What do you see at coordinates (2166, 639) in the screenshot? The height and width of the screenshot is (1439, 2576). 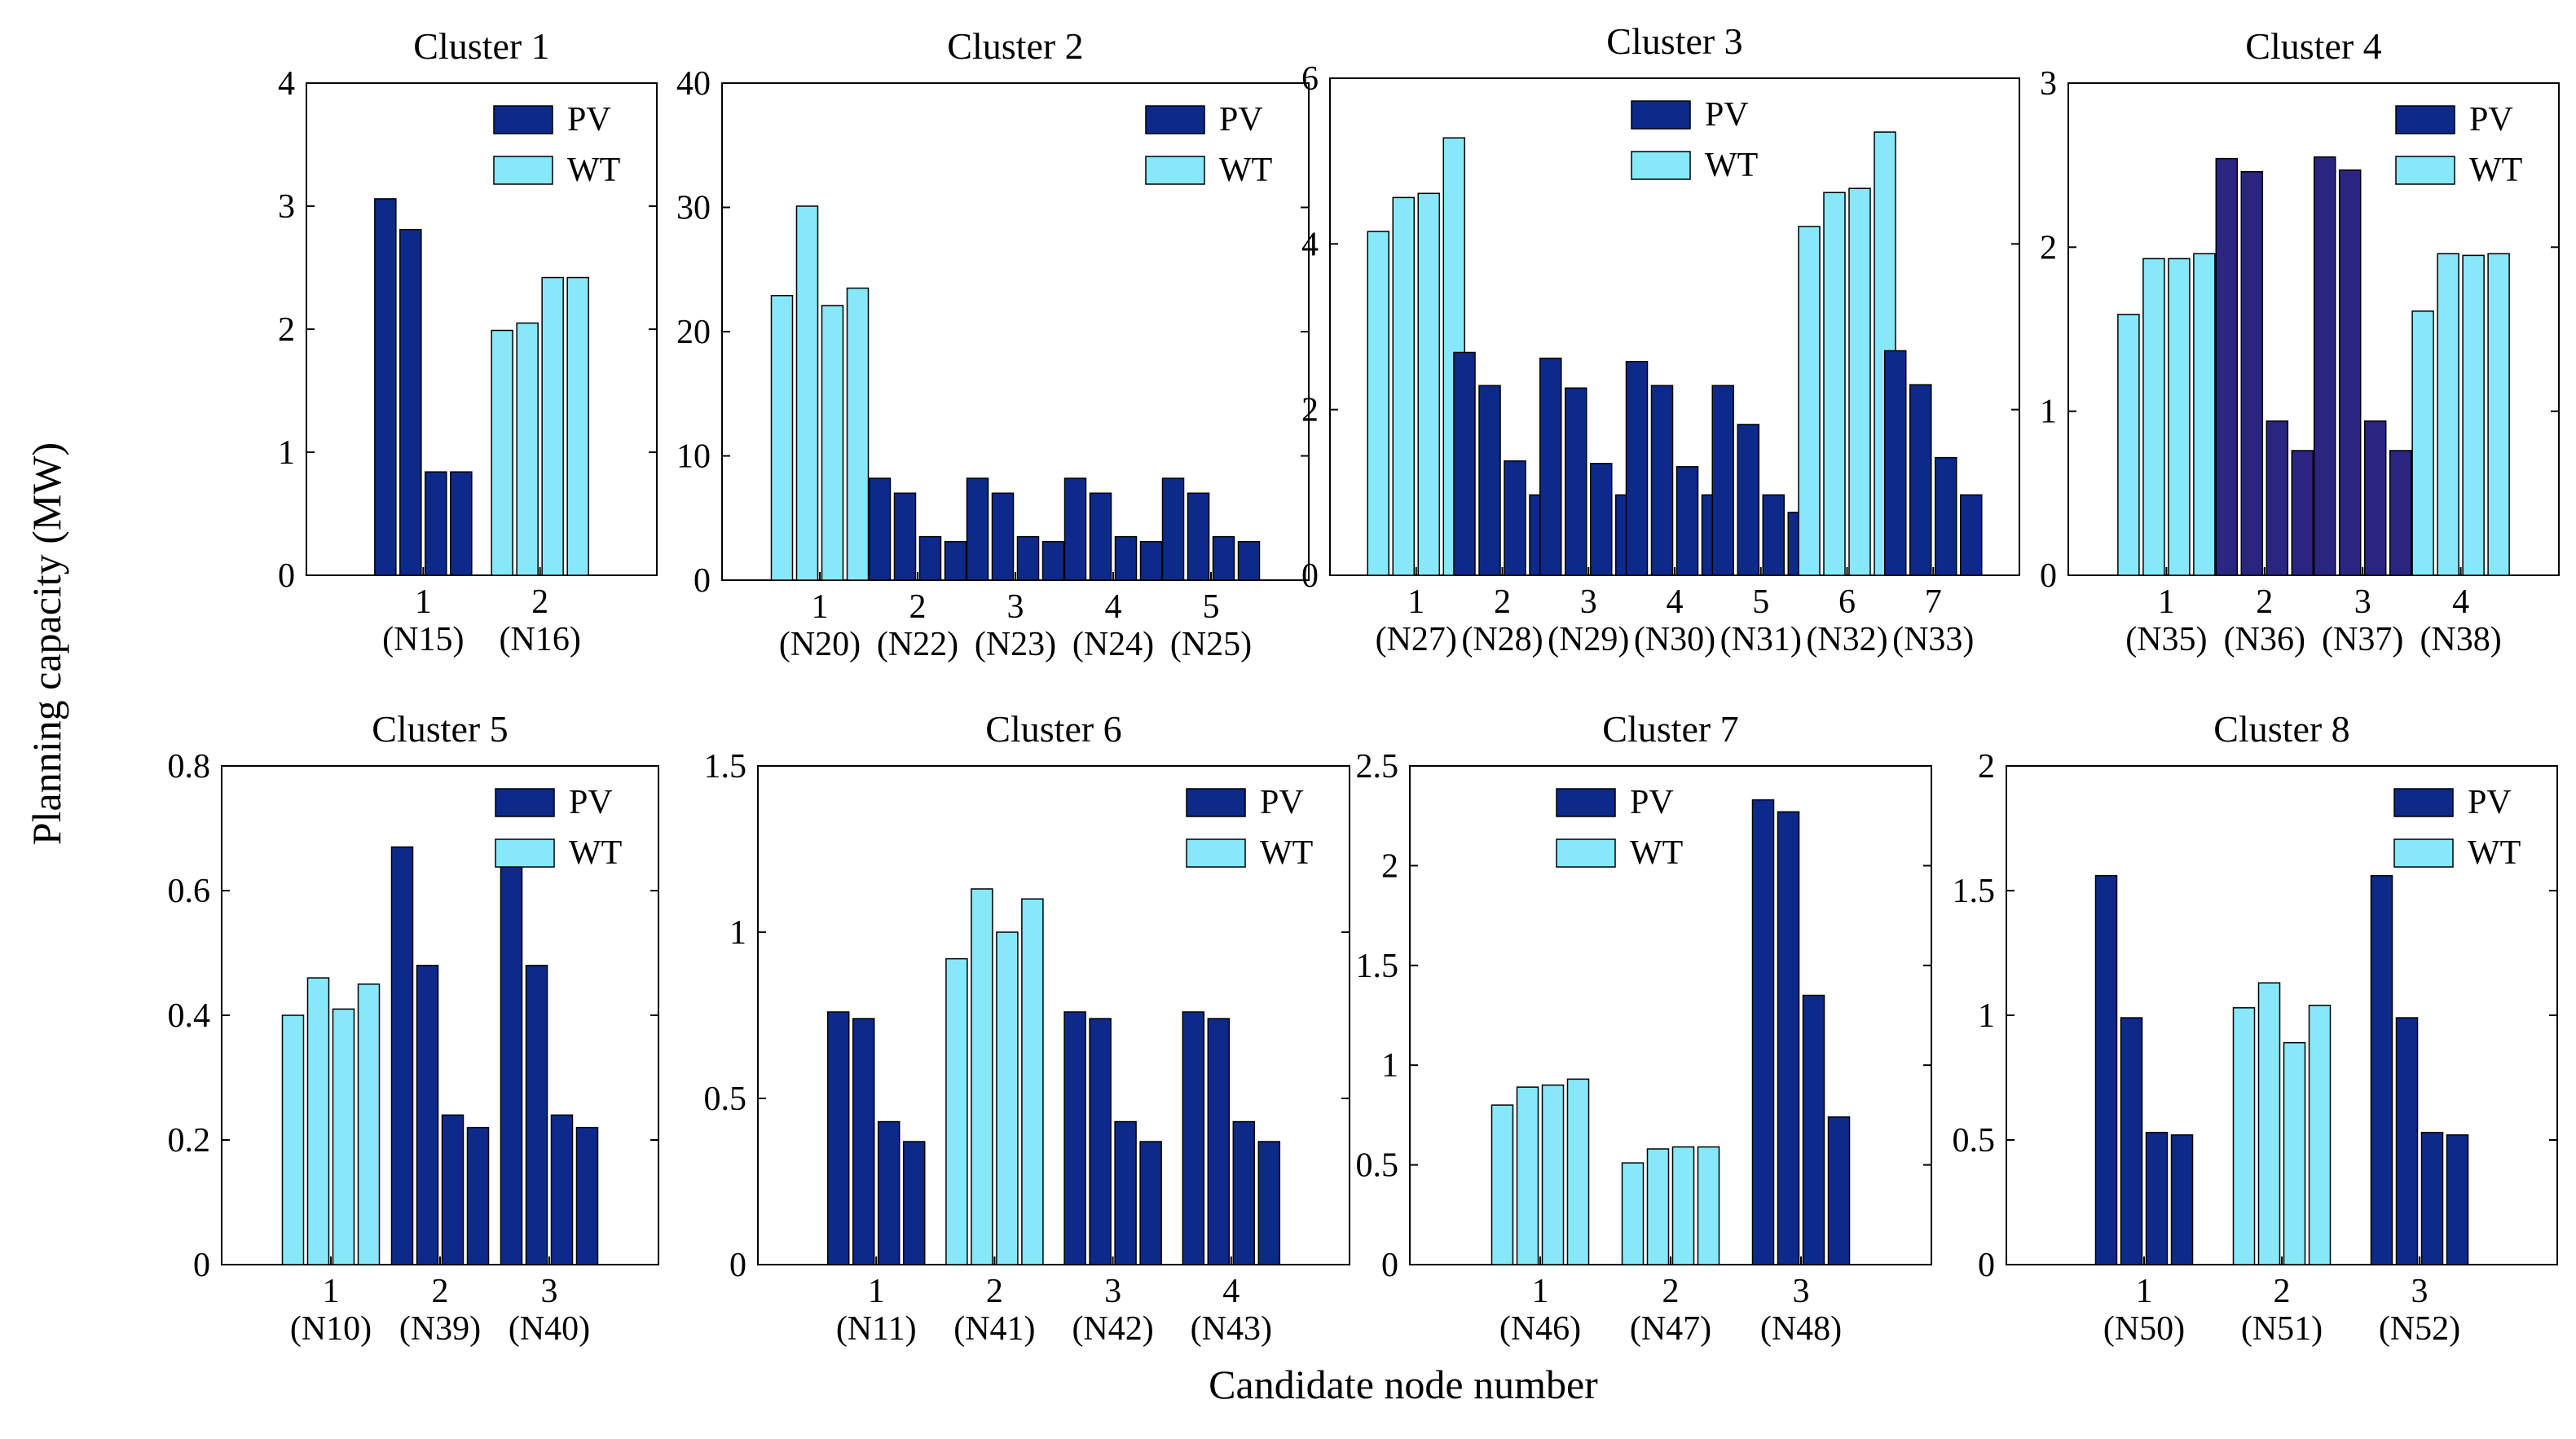 I see `x-node-label: (N35)` at bounding box center [2166, 639].